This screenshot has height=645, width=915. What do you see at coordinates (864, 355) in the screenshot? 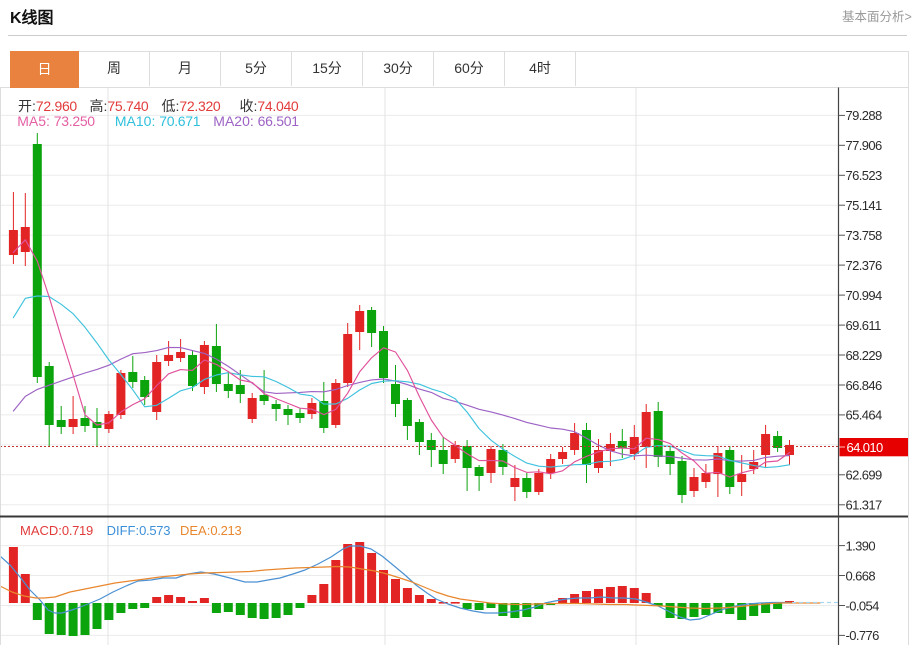
I see `svg-text: 68.229` at bounding box center [864, 355].